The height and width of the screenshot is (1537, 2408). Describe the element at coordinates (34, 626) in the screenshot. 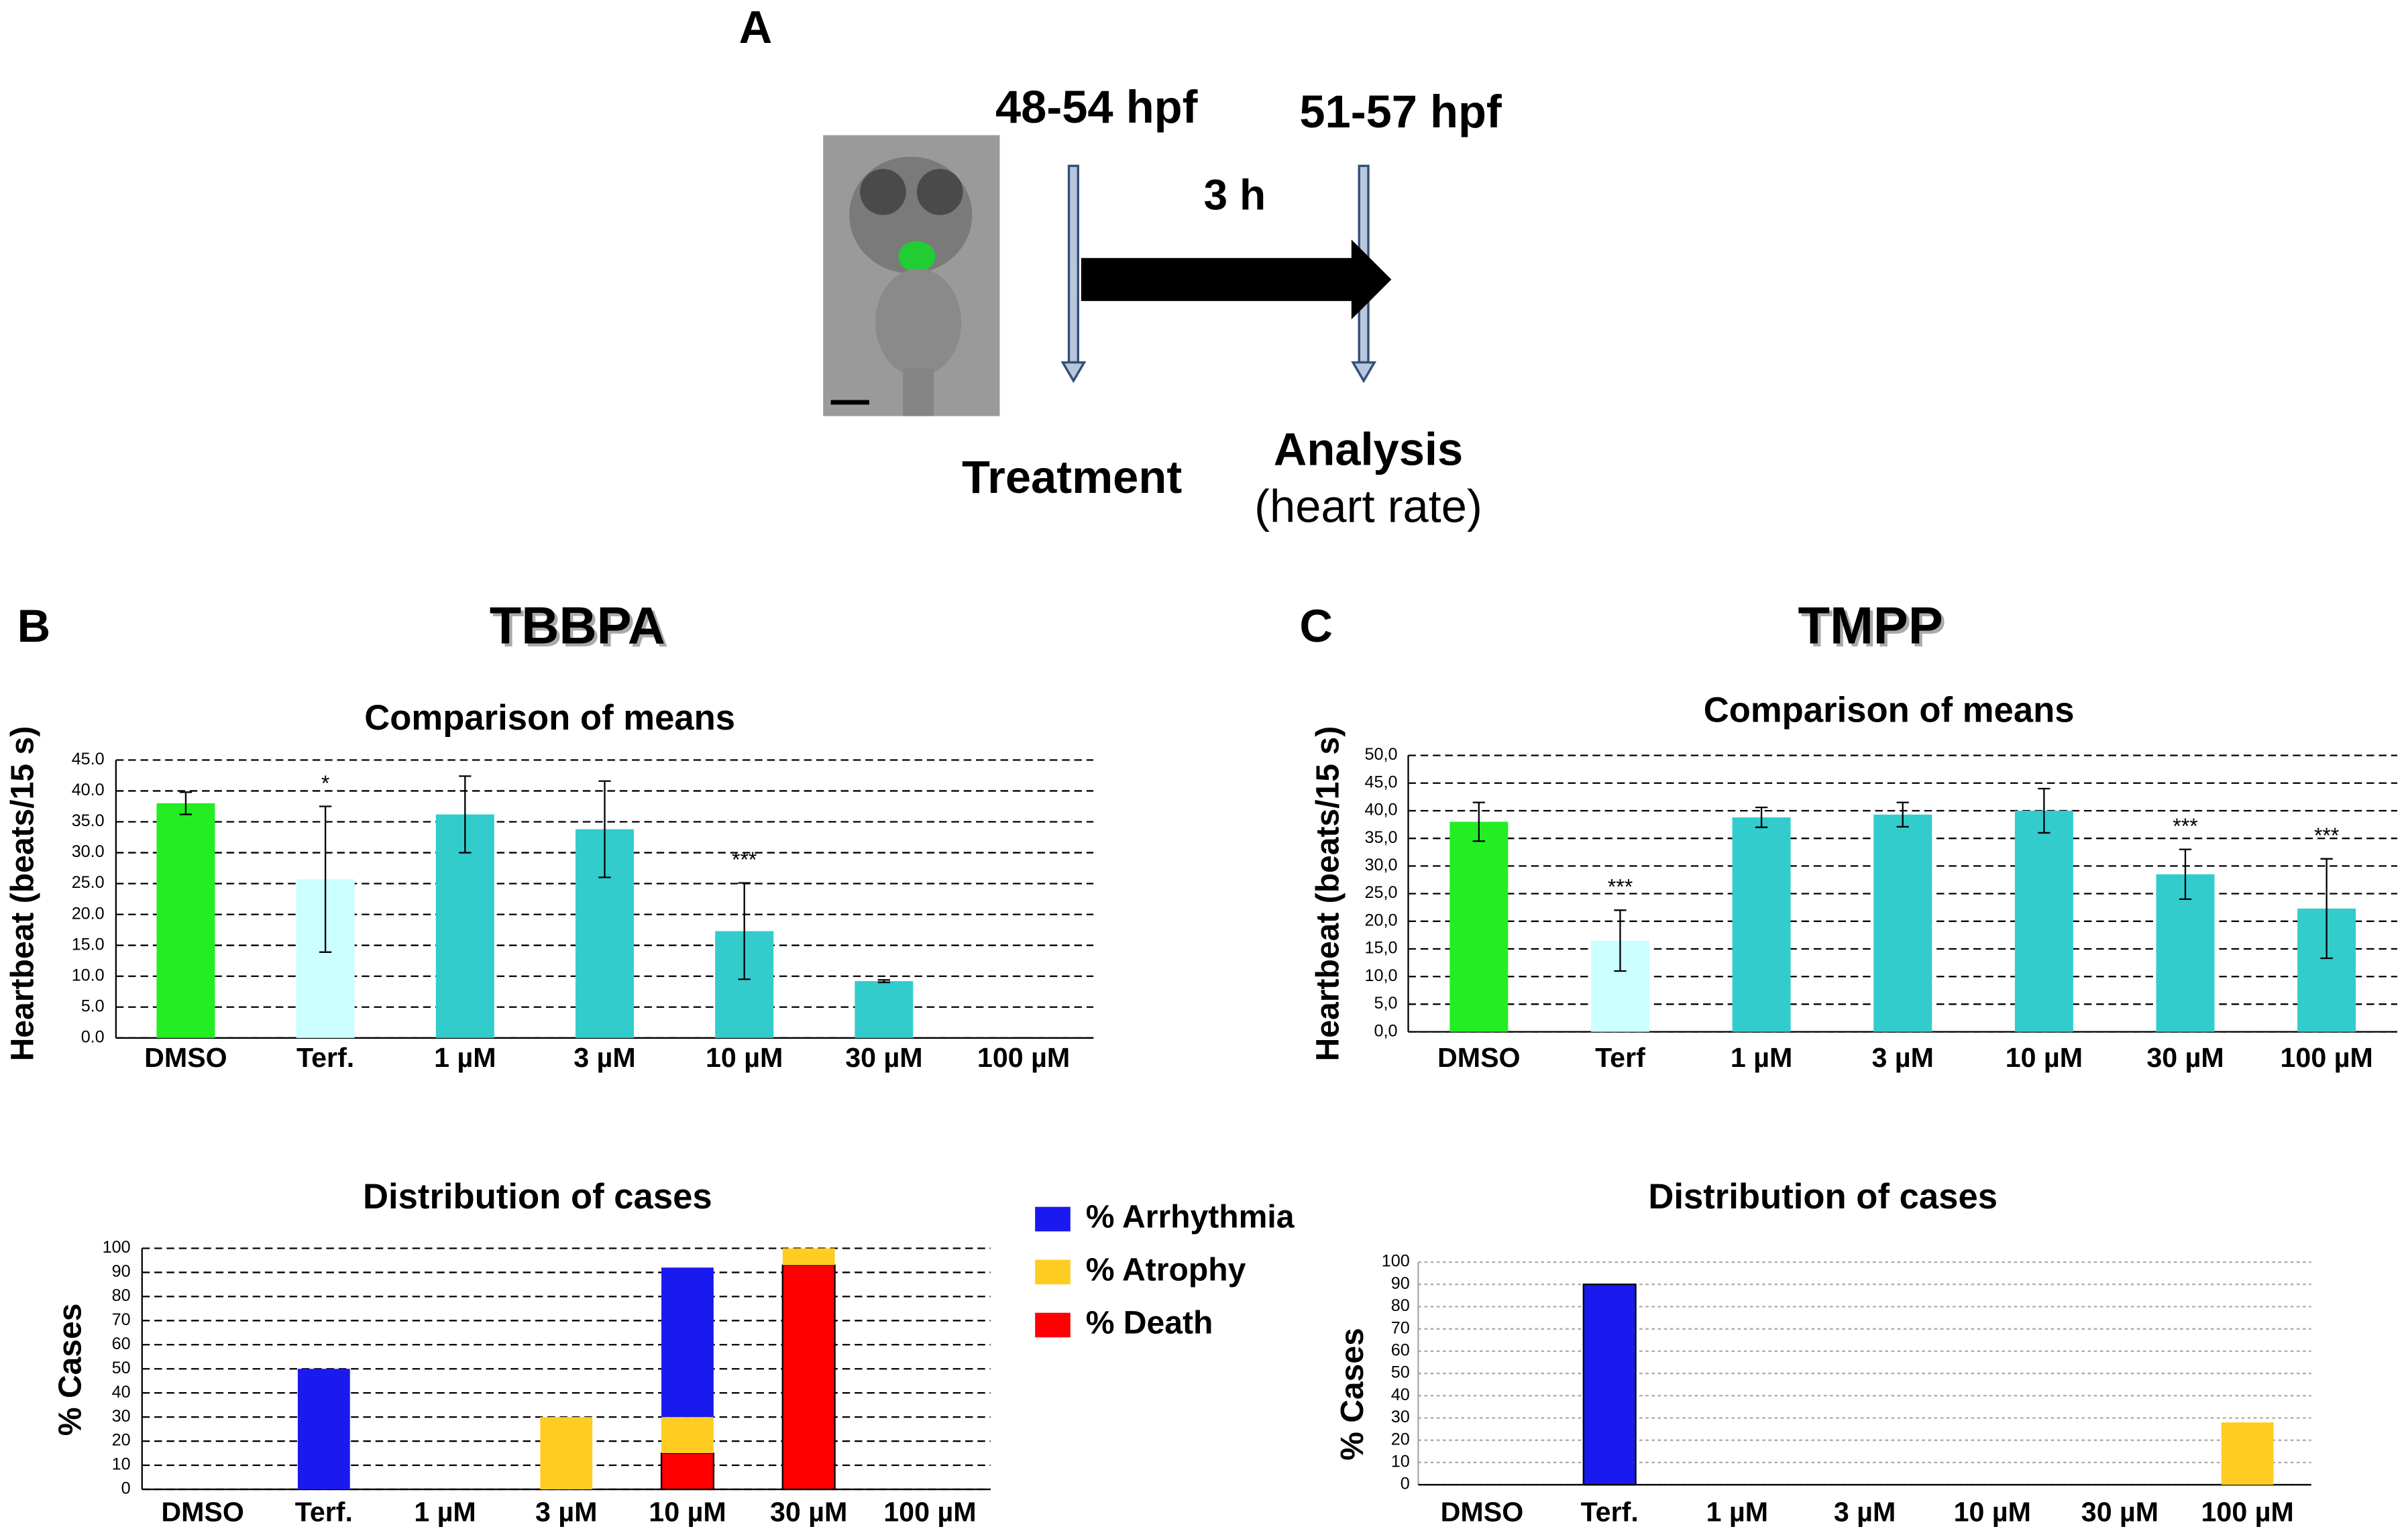

I see `panel-label: B` at that location.